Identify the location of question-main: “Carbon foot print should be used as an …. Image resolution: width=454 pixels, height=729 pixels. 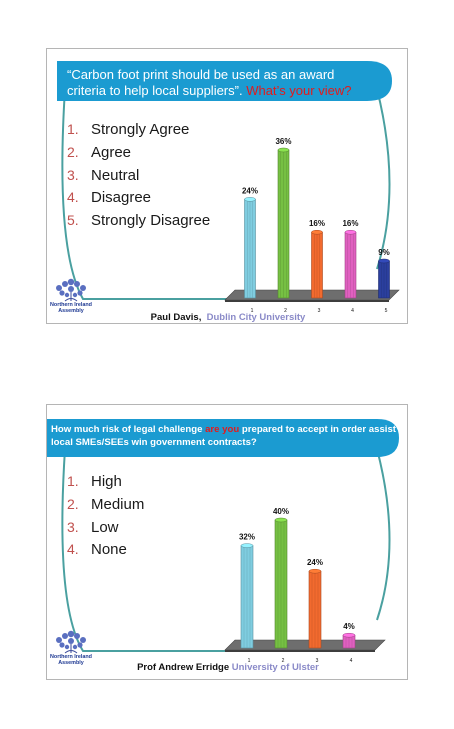
(201, 82).